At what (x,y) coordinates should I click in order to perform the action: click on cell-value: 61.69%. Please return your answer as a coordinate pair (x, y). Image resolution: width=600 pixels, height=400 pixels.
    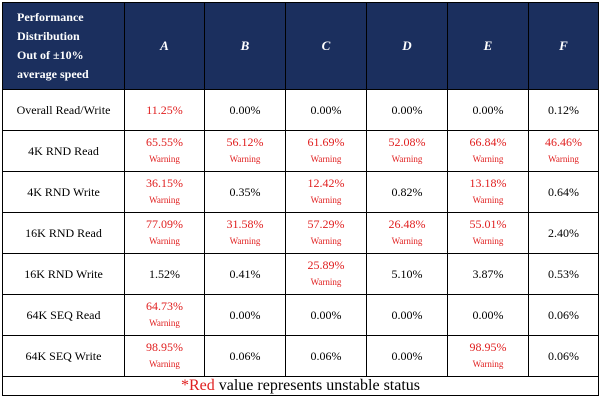
    Looking at the image, I should click on (326, 142).